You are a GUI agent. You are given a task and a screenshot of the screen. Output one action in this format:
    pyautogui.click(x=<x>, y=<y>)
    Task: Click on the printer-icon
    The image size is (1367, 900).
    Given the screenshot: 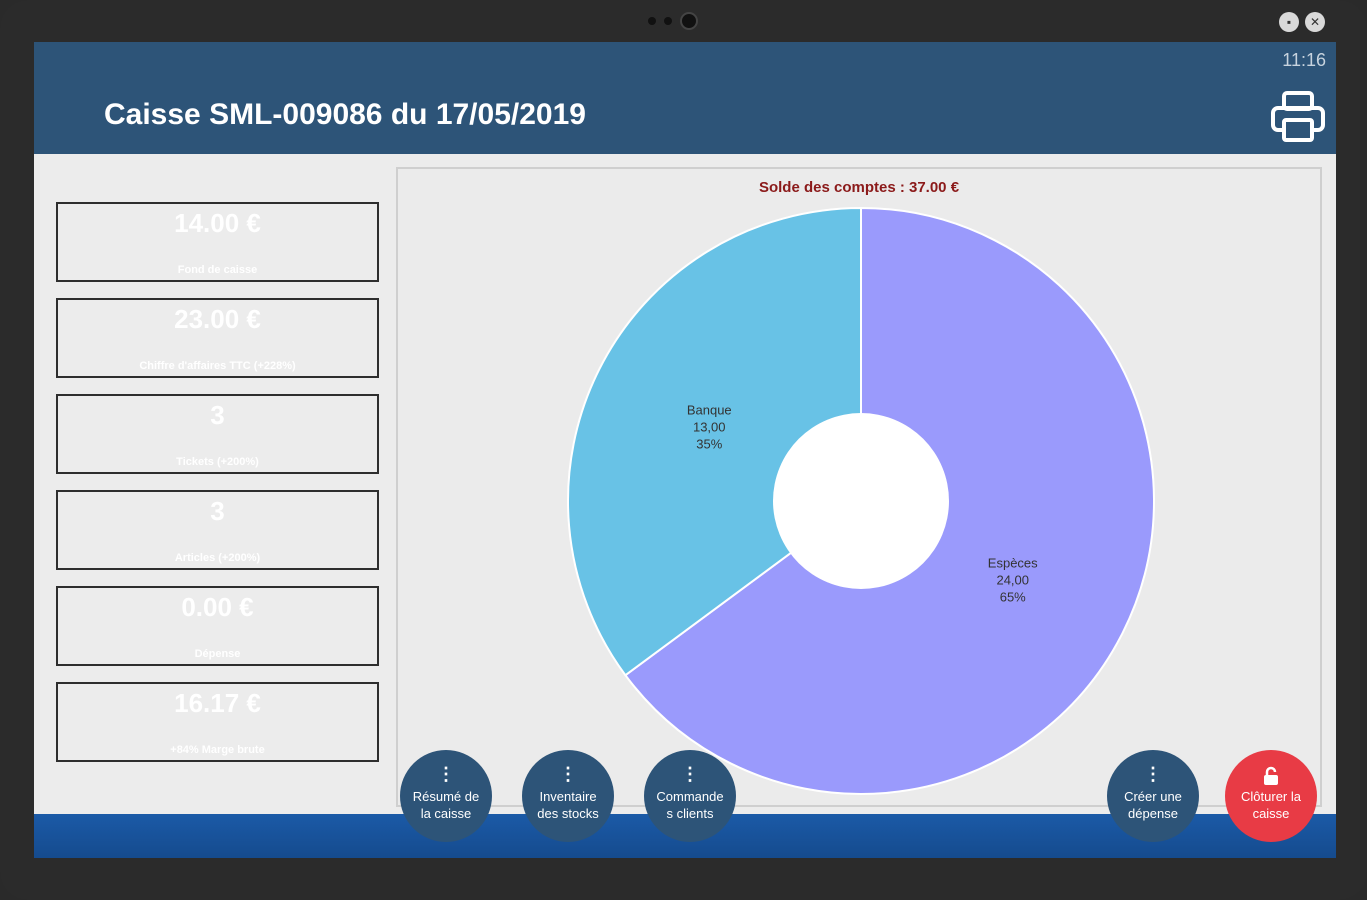 What is the action you would take?
    pyautogui.click(x=1298, y=117)
    